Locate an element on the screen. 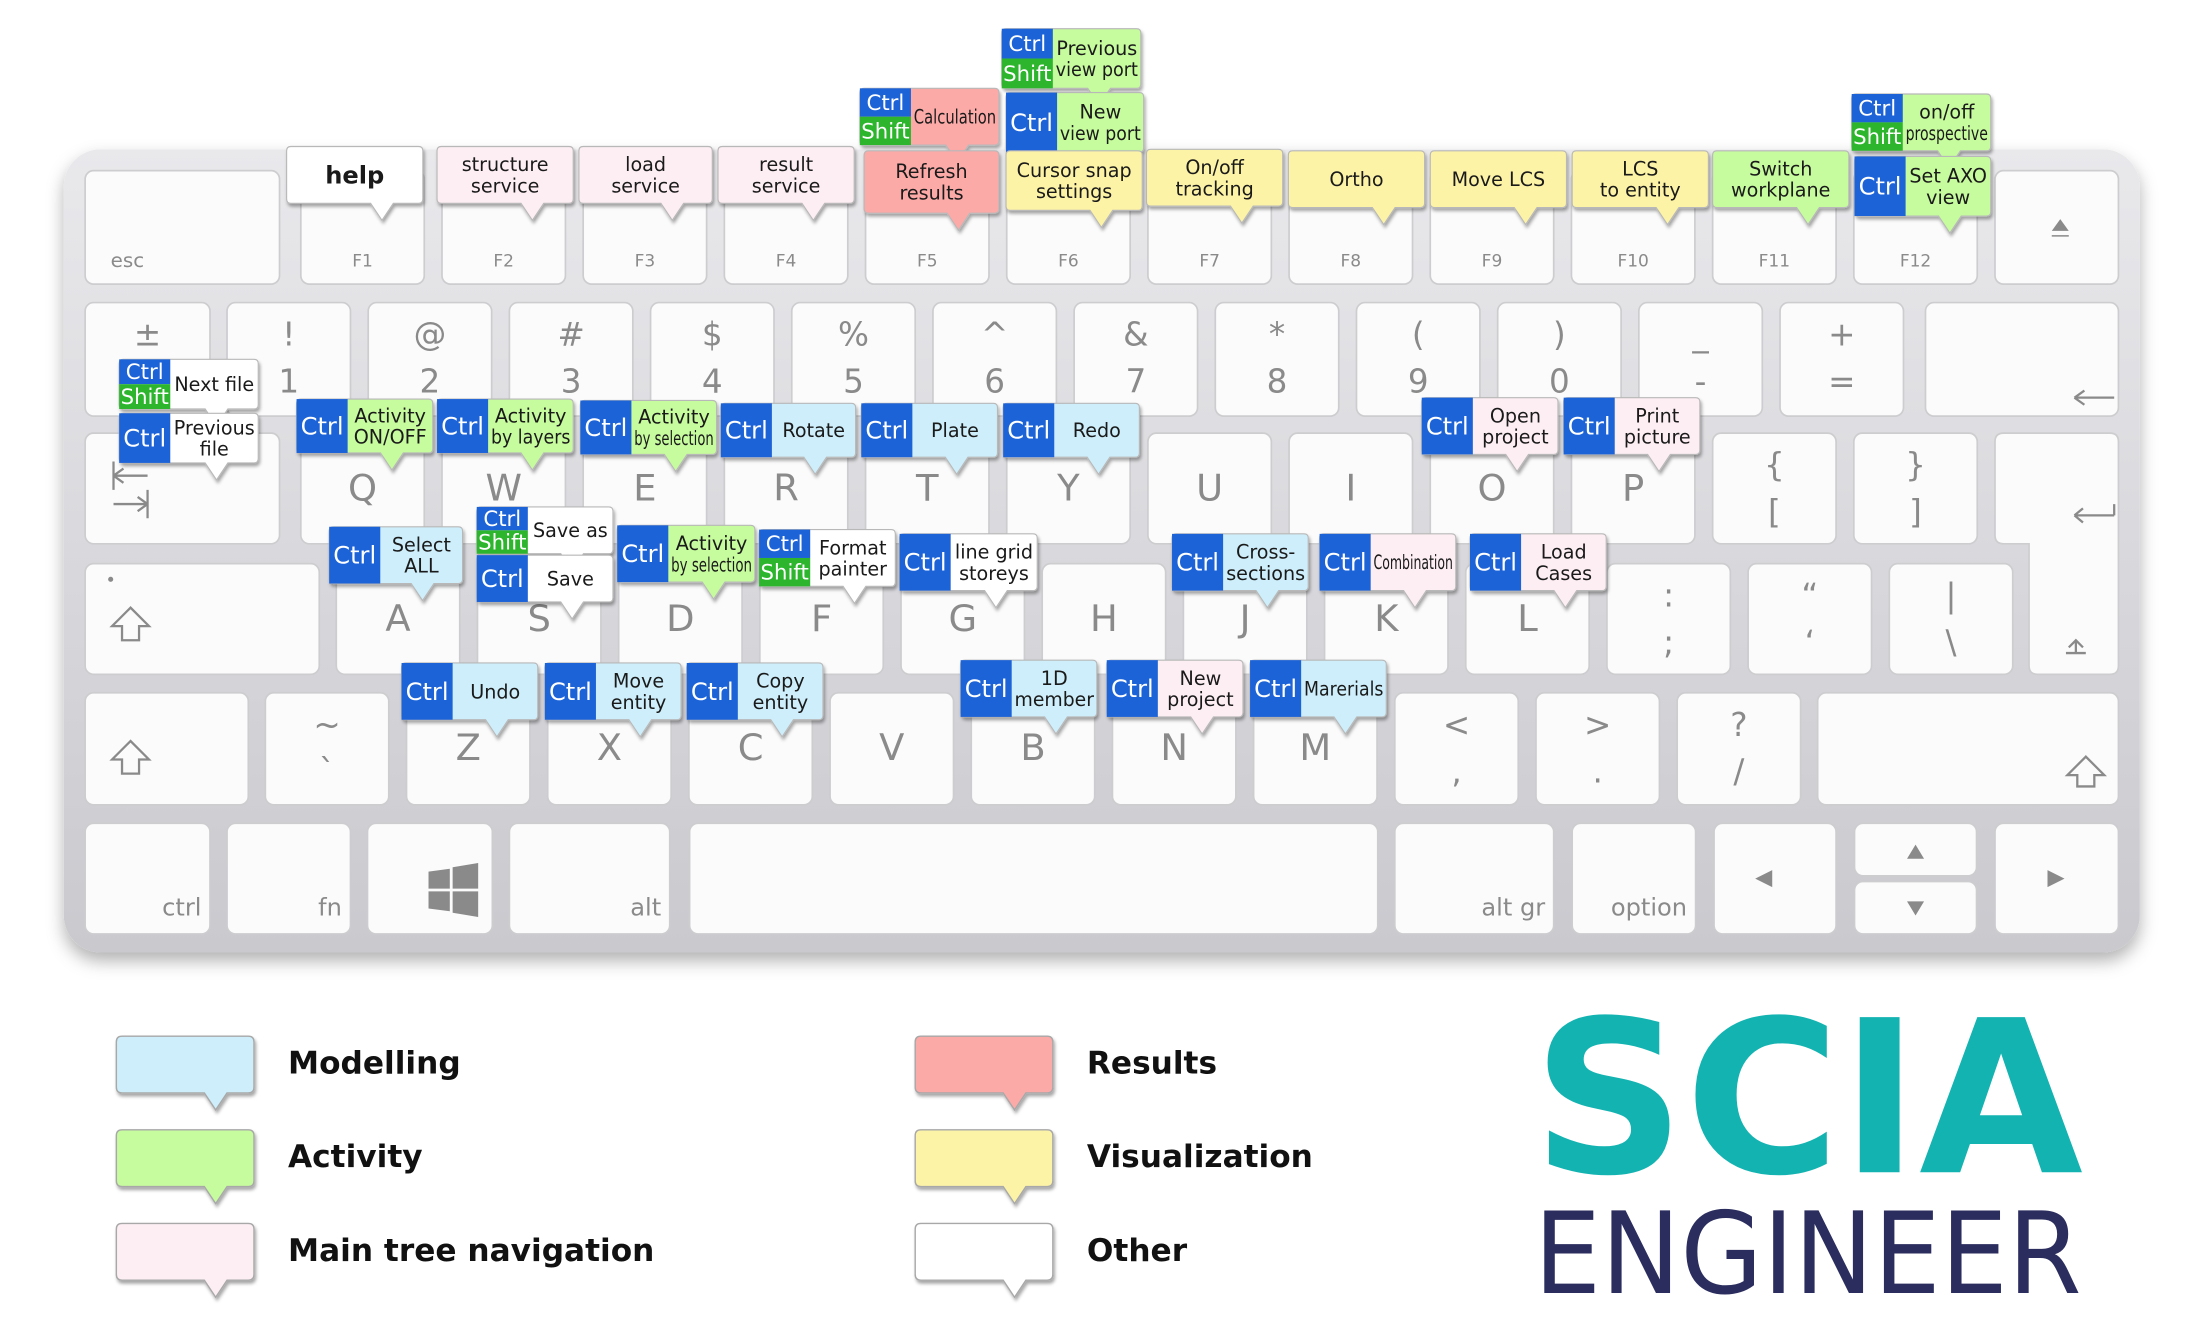 The width and height of the screenshot is (2205, 1343). key-label: 5 is located at coordinates (853, 381).